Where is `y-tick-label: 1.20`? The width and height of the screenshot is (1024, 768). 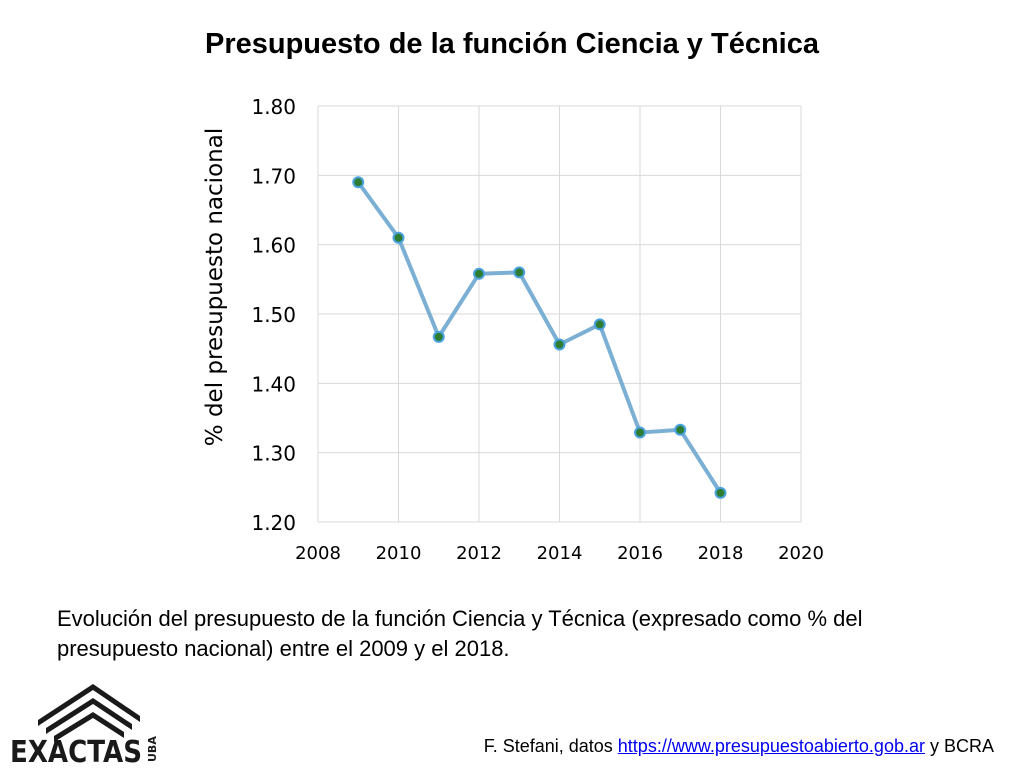 y-tick-label: 1.20 is located at coordinates (273, 523).